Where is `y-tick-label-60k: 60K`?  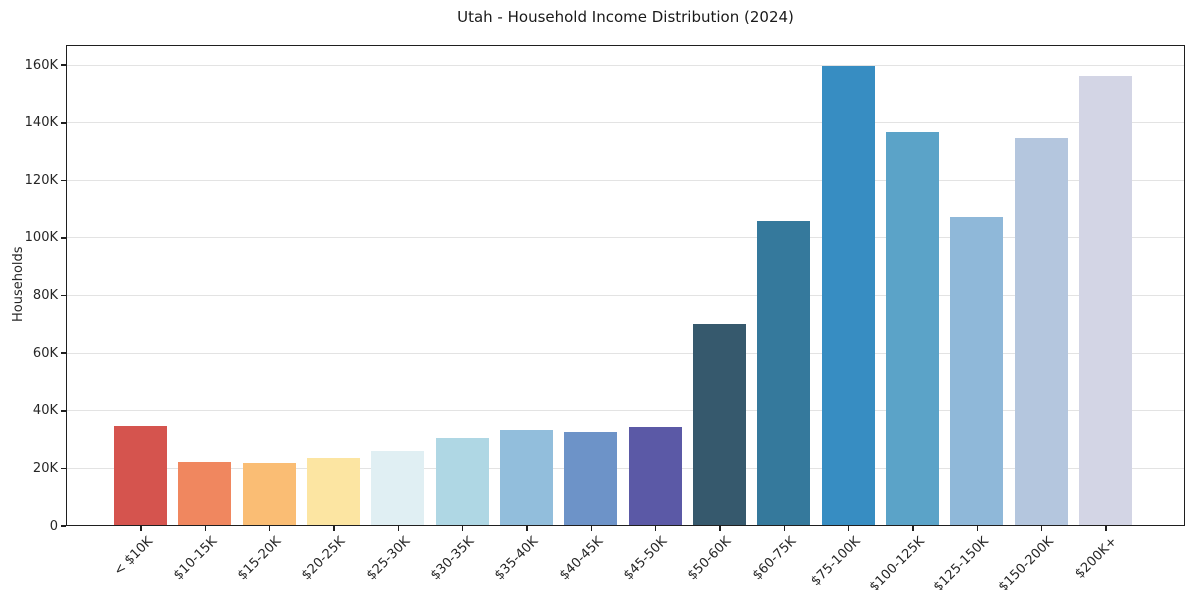 y-tick-label-60k: 60K is located at coordinates (45, 353).